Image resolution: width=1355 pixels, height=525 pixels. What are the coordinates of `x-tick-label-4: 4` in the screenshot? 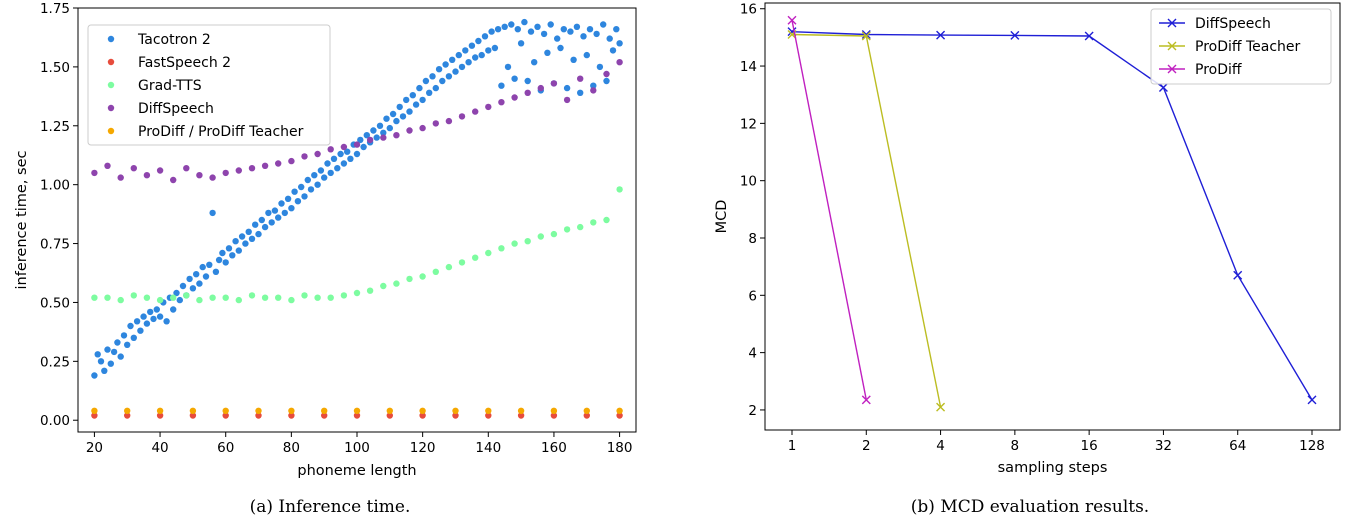 It's located at (940, 446).